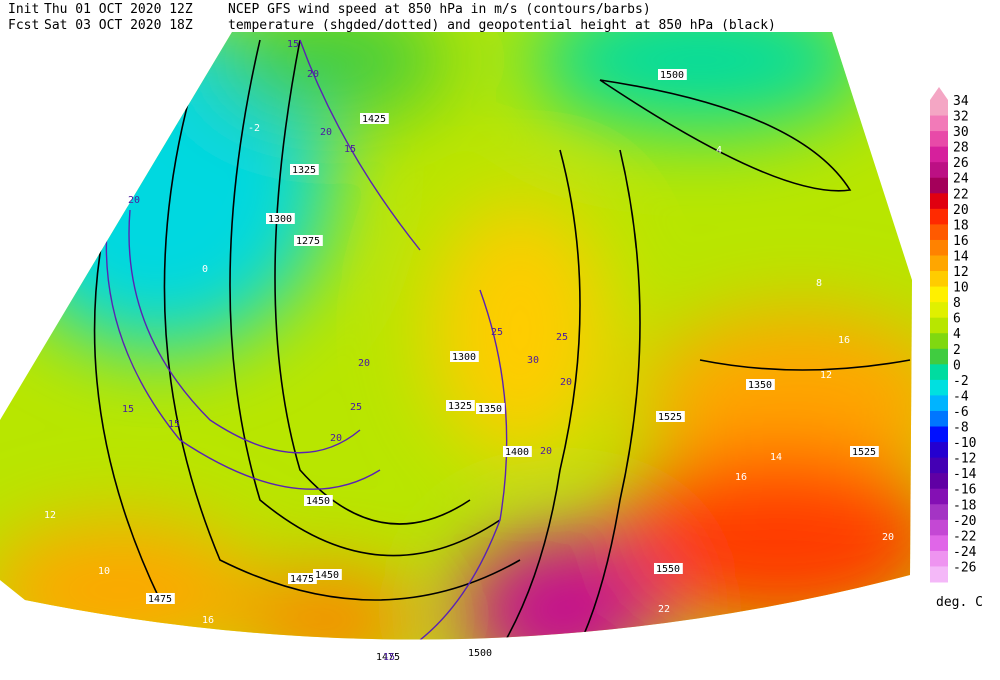 Image resolution: width=1000 pixels, height=680 pixels. What do you see at coordinates (50, 515) in the screenshot?
I see `contour-label: 12` at bounding box center [50, 515].